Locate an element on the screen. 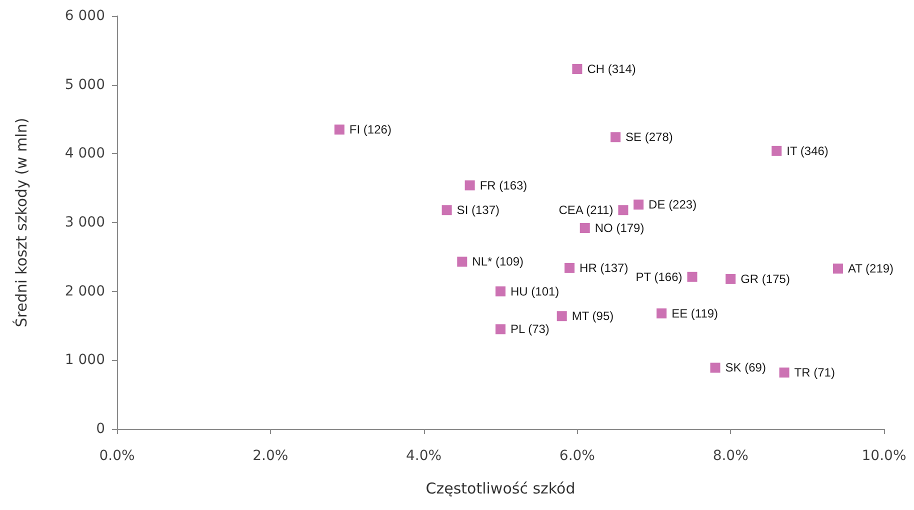 The image size is (914, 510). annotation: HU (101) is located at coordinates (535, 291).